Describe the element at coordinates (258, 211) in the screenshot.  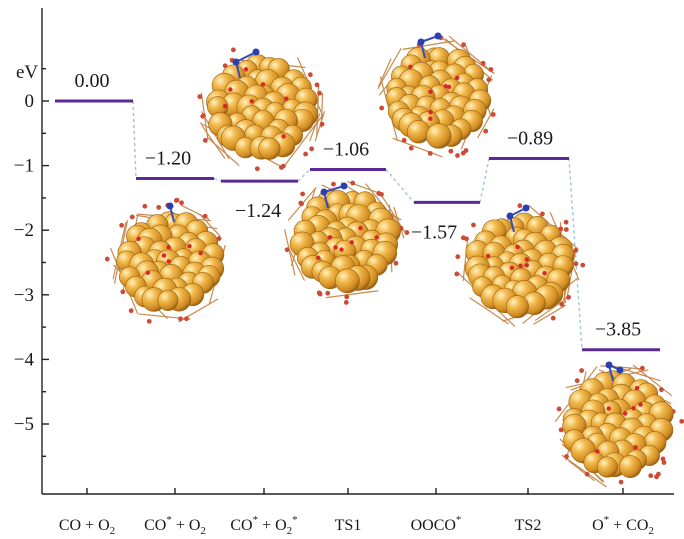
I see `value-label: −1.24` at that location.